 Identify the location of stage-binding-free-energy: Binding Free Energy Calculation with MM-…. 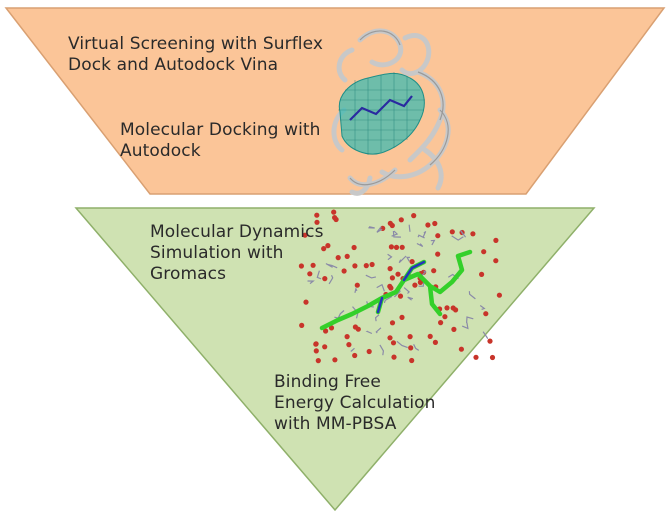
(355, 403).